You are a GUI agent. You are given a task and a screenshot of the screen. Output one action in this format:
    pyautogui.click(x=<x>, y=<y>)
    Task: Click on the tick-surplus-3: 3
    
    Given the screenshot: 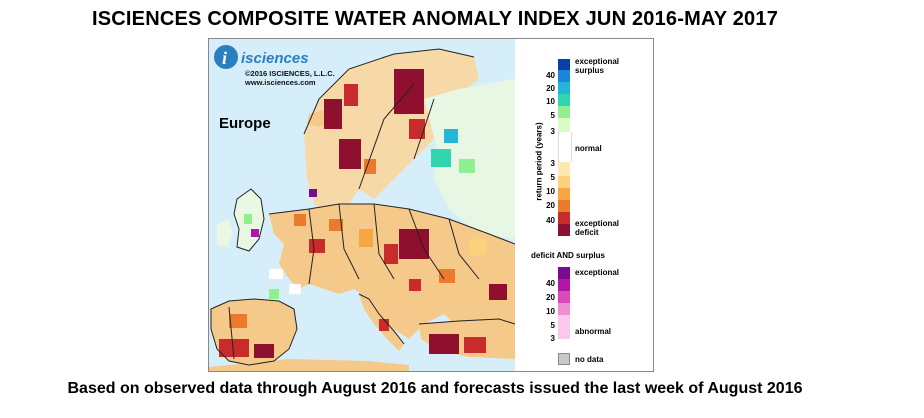 What is the action you would take?
    pyautogui.click(x=552, y=131)
    